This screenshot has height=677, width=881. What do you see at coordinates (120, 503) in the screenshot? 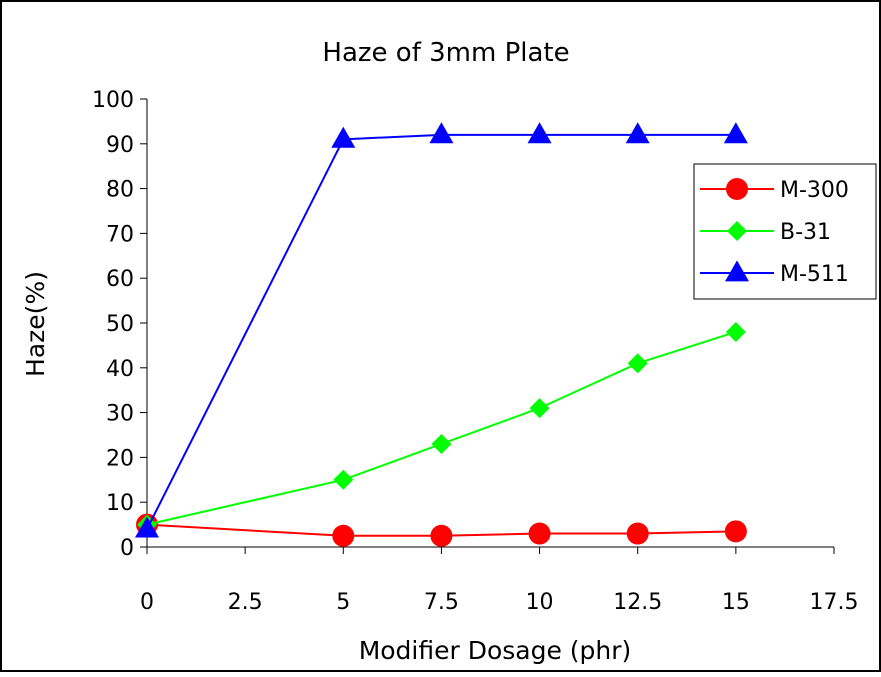
I see `y-tick-label: 10` at bounding box center [120, 503].